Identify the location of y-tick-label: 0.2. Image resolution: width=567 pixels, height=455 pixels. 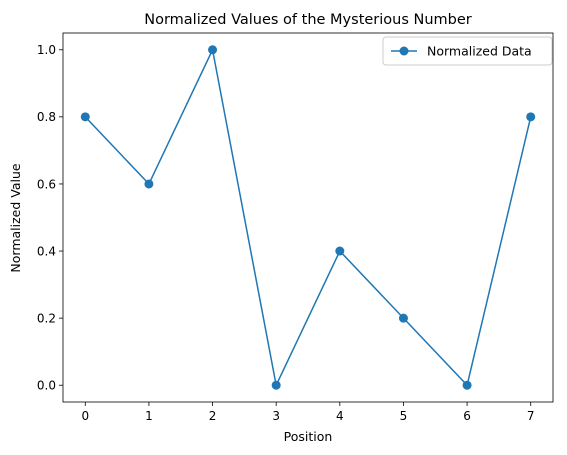
(46, 318).